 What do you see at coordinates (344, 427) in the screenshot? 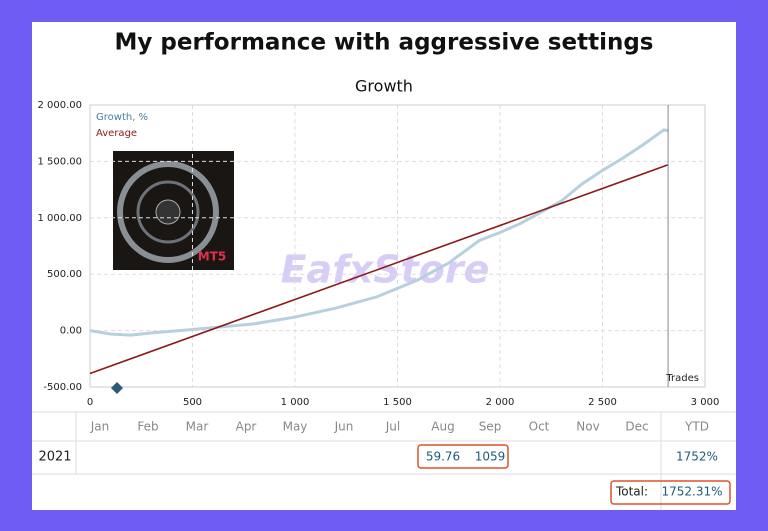
I see `column-header: Jun` at bounding box center [344, 427].